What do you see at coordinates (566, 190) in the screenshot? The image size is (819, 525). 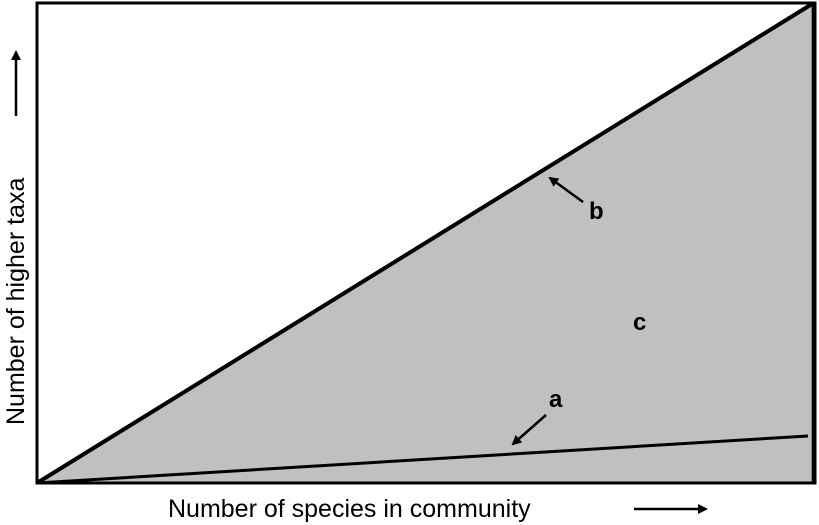 I see `pointer-arrow-b` at bounding box center [566, 190].